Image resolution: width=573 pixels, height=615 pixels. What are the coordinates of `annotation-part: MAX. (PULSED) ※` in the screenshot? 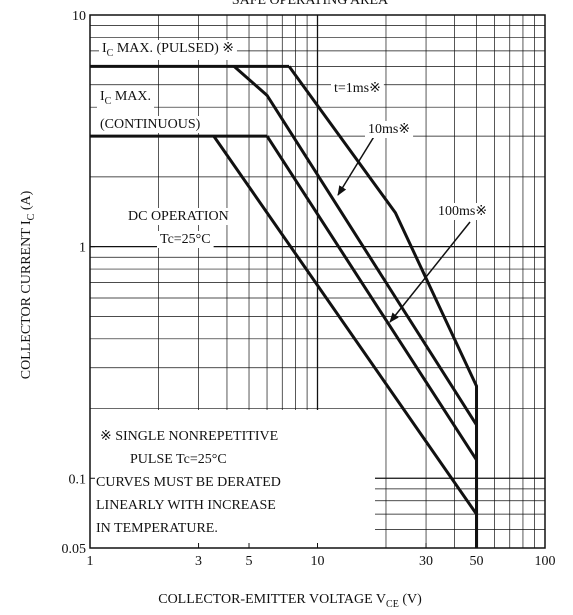 It's located at (173, 48).